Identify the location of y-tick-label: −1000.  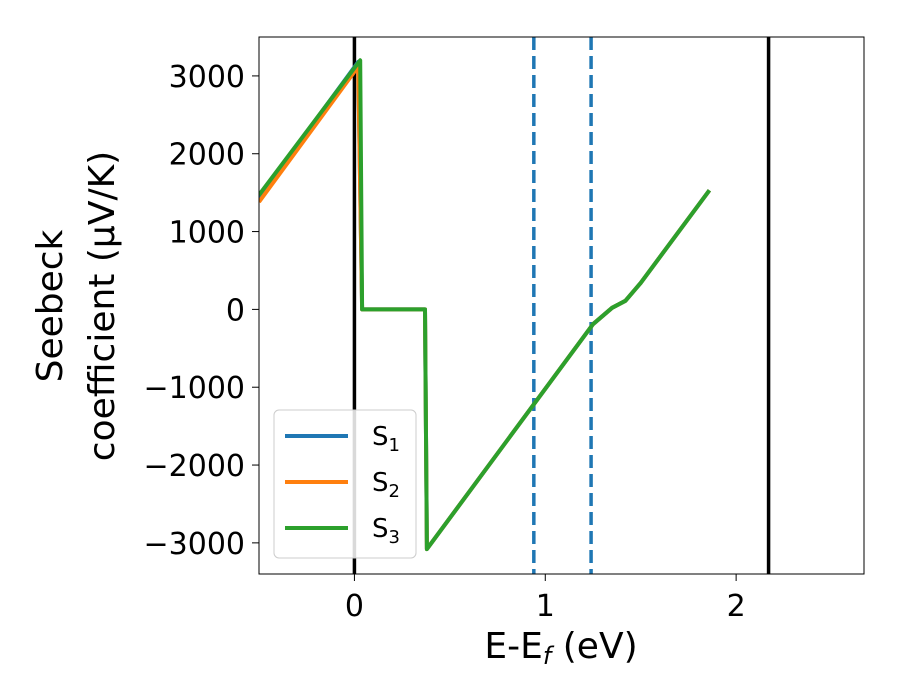
(194, 388).